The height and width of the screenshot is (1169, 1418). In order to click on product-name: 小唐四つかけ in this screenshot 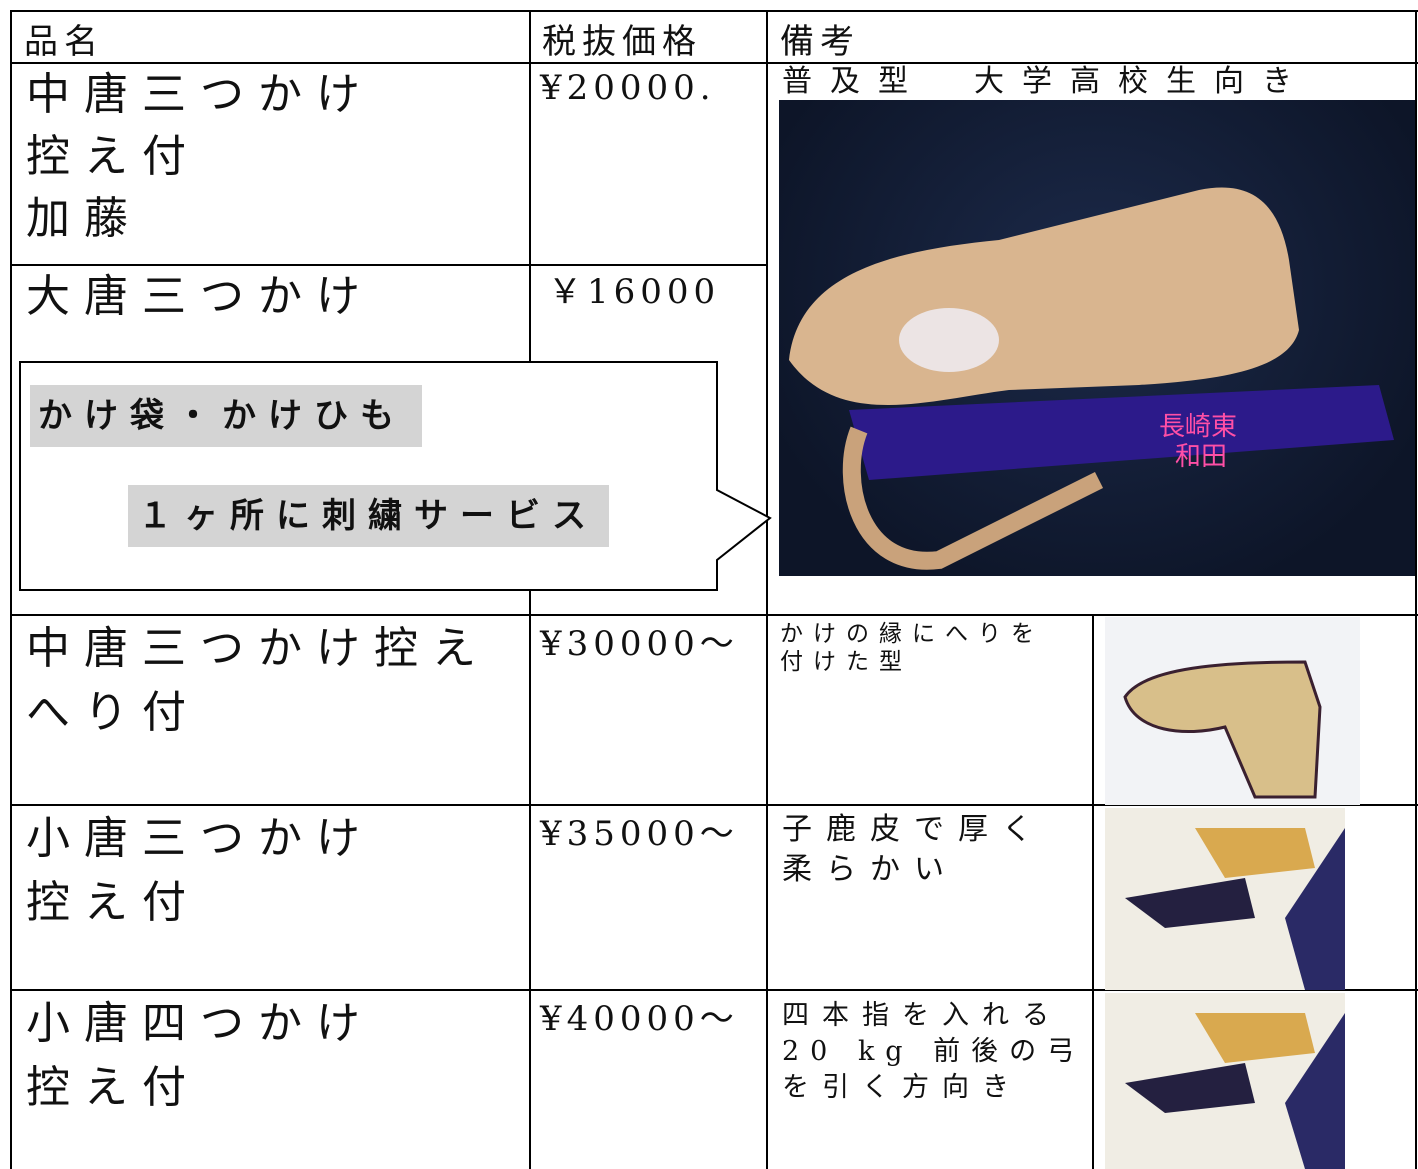, I will do `click(200, 1023)`.